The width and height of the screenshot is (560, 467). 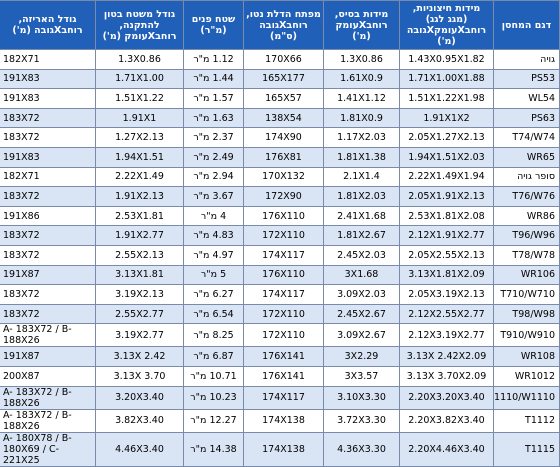 I want to click on table-cell: 176X141, so click(x=283, y=376).